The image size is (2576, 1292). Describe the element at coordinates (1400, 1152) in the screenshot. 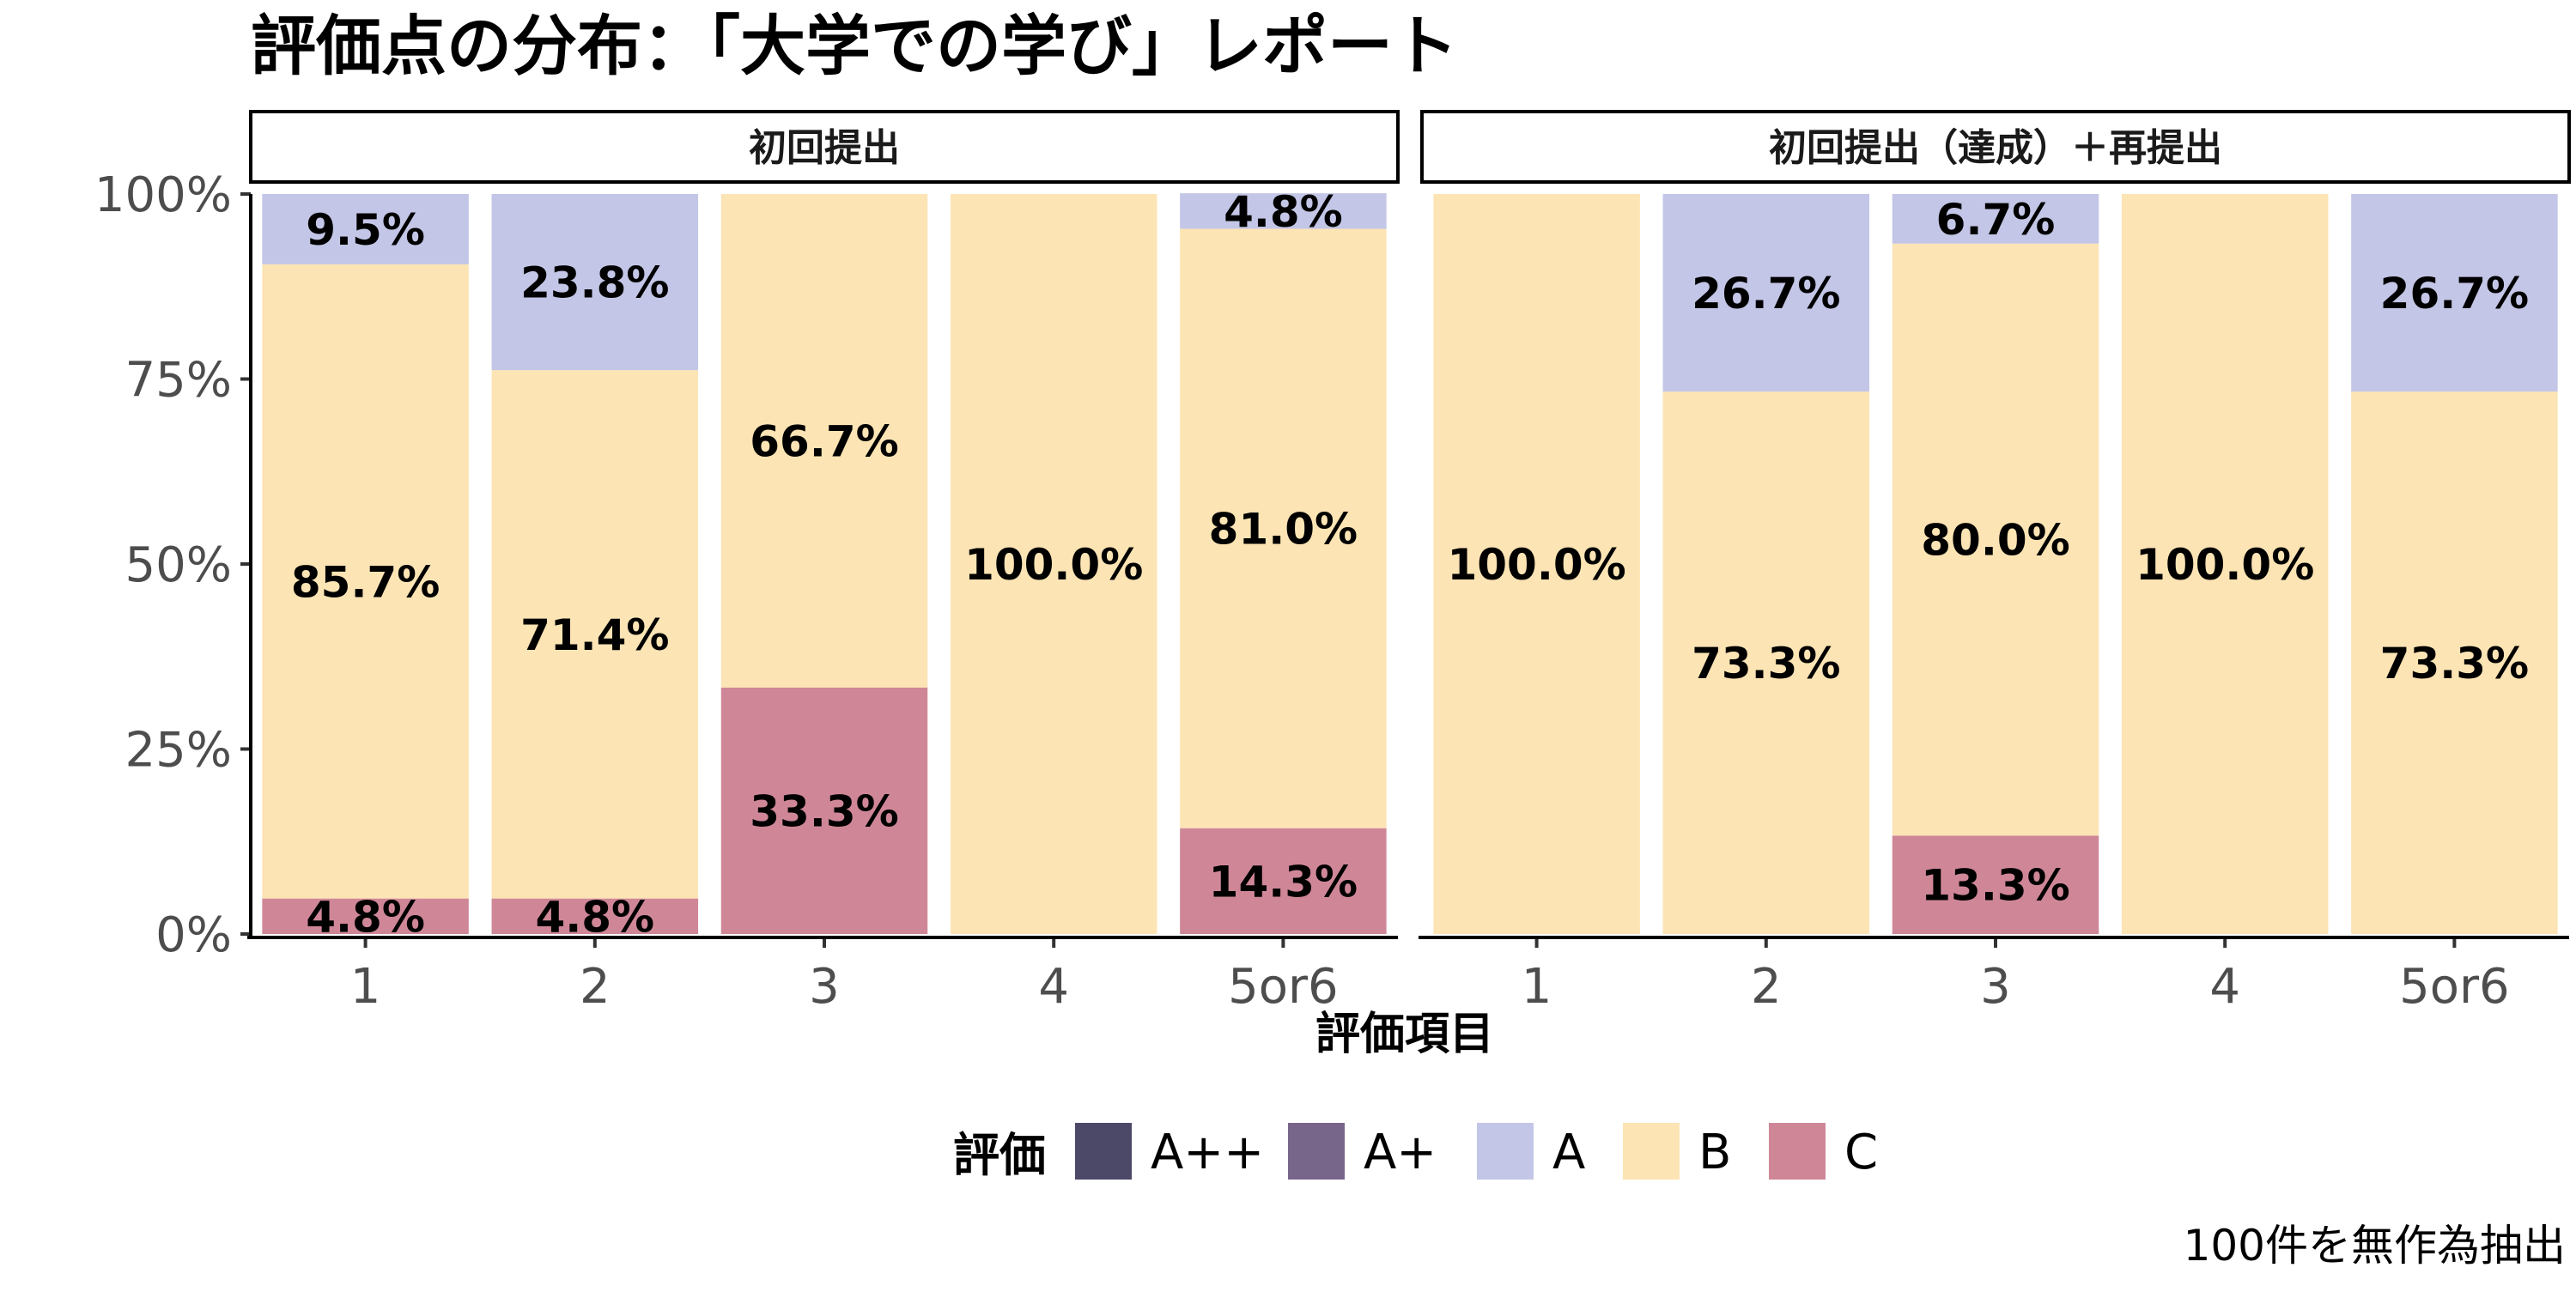

I see `legend-label: A+` at that location.